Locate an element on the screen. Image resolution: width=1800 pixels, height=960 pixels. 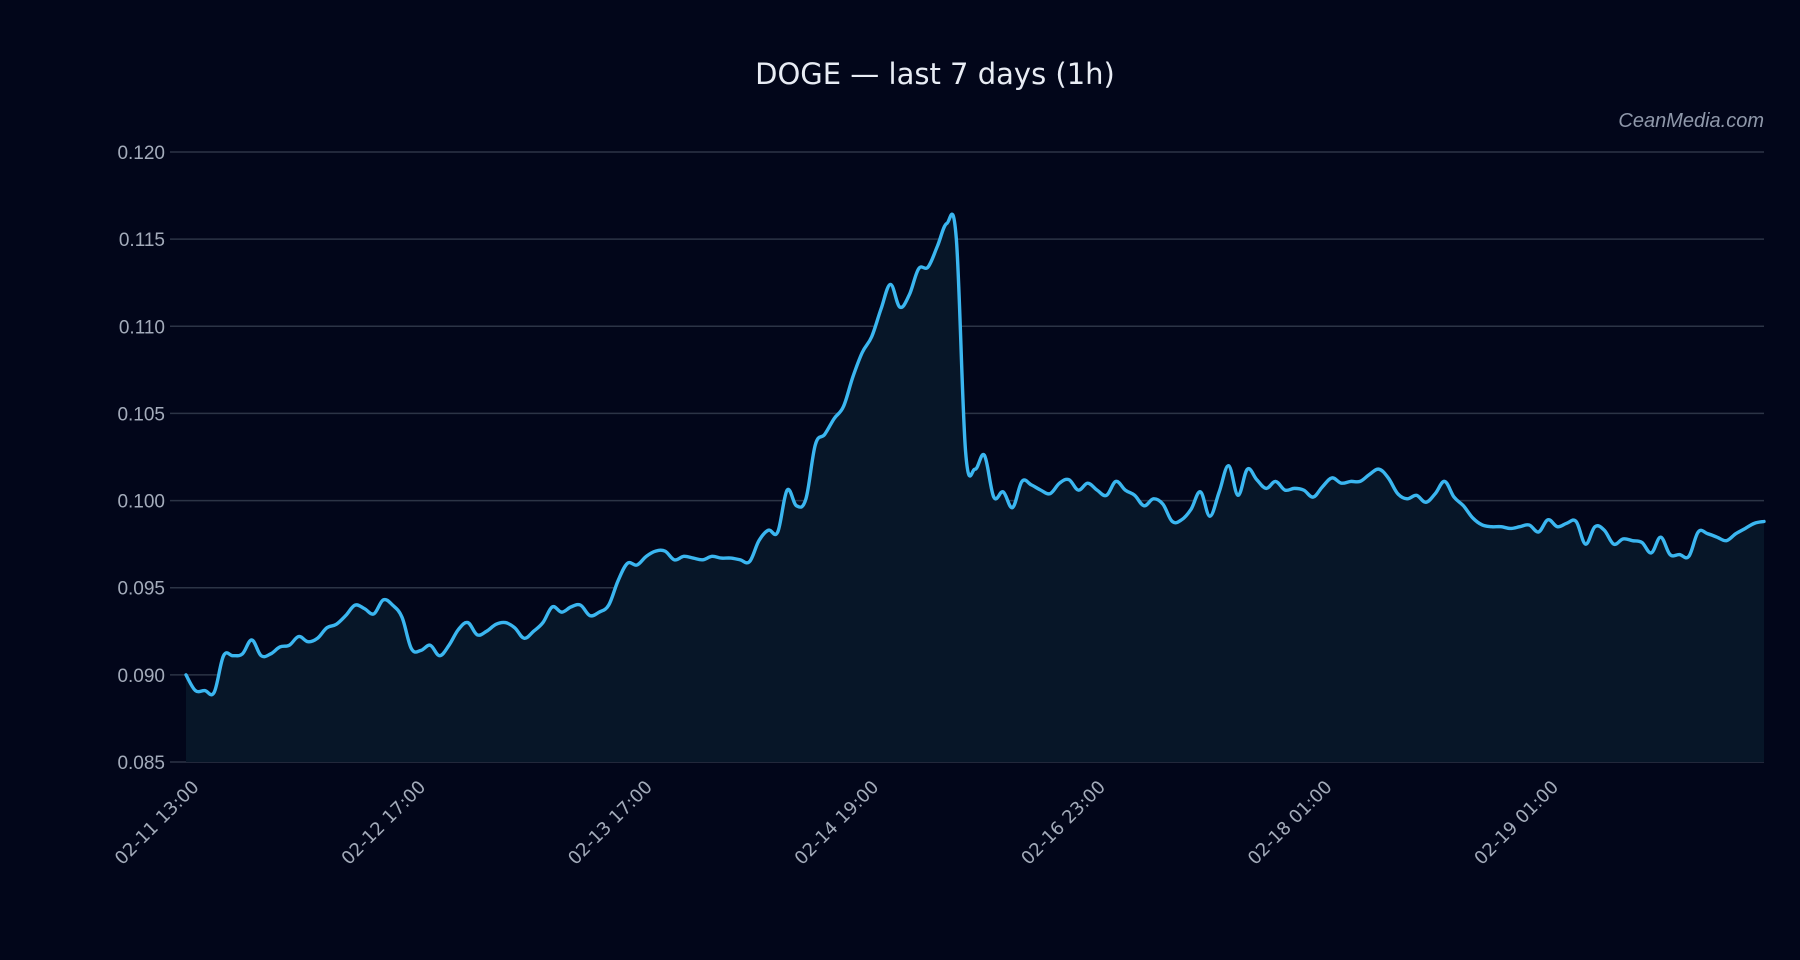
y-tick-label: 0.085 is located at coordinates (141, 763).